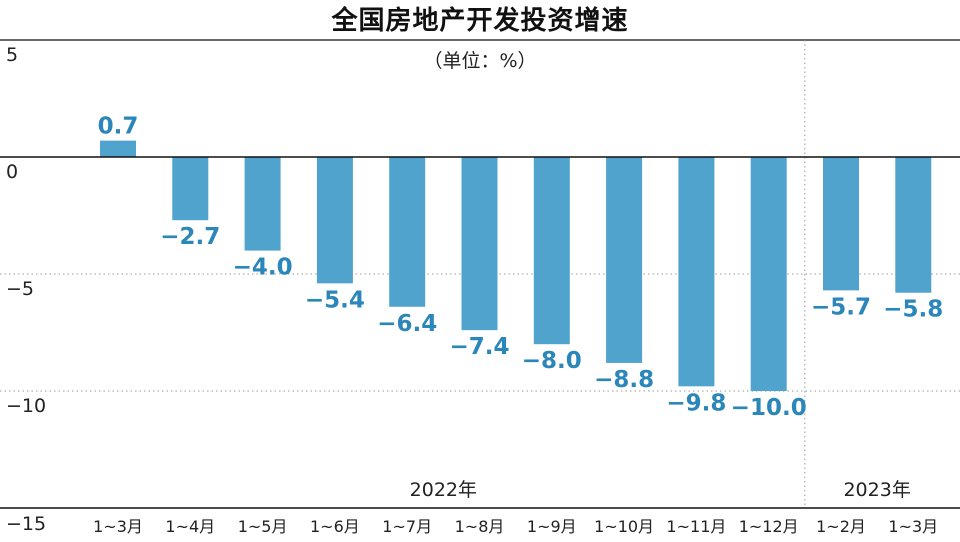 This screenshot has height=542, width=960. I want to click on category-label: 1~2月, so click(841, 526).